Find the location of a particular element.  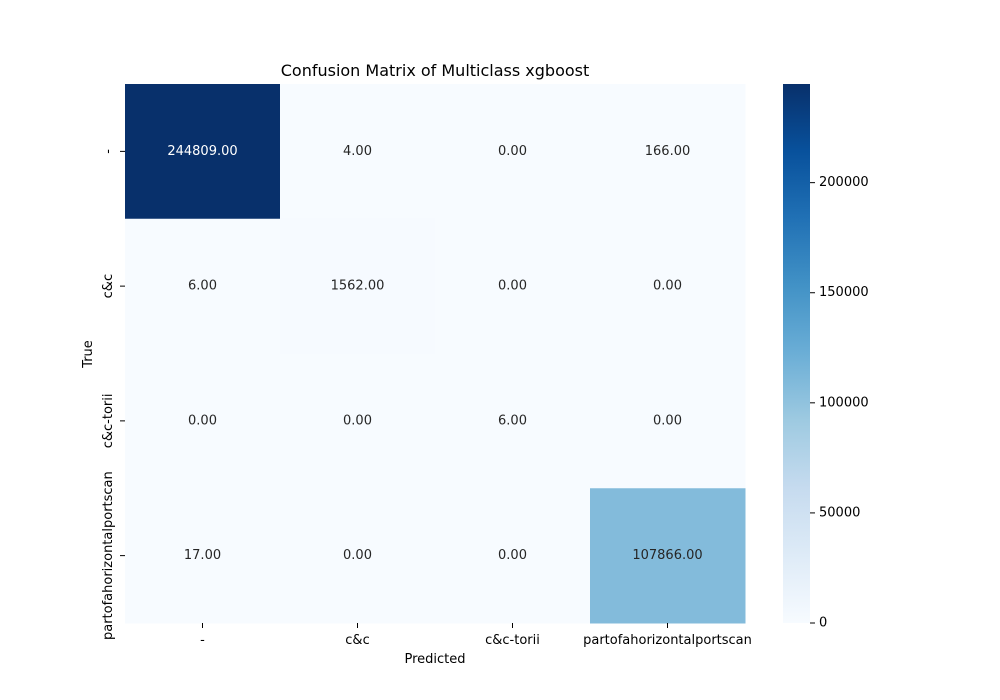

y-tick-label: partofahorizontalportscan is located at coordinates (108, 555).